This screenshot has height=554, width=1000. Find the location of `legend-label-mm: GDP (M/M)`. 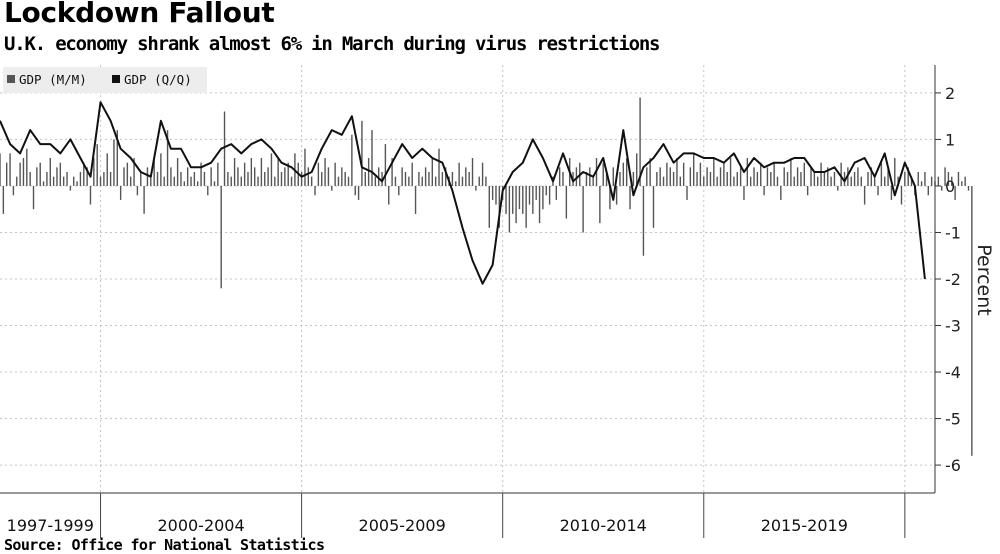

legend-label-mm: GDP (M/M) is located at coordinates (53, 79).